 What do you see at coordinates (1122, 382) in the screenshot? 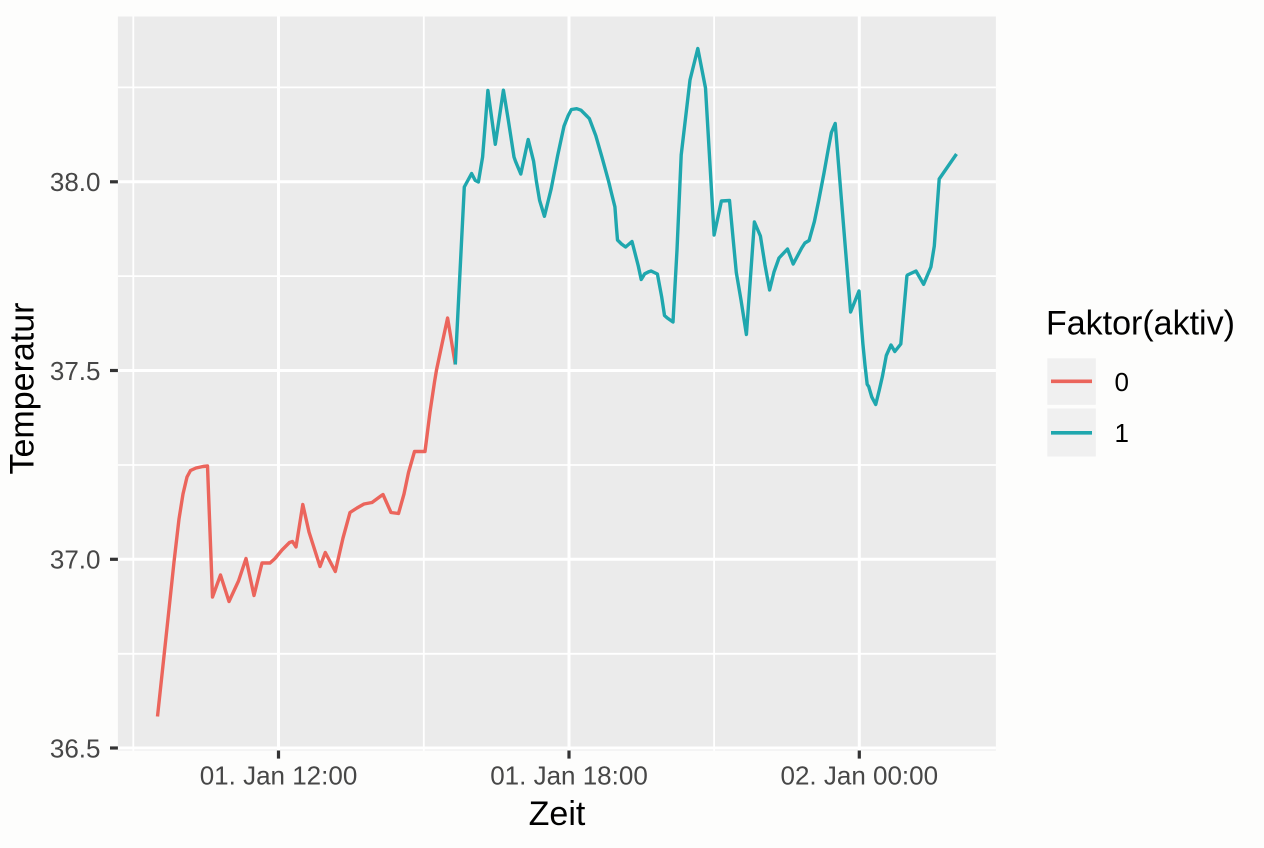
I see `svg-text: 0` at bounding box center [1122, 382].